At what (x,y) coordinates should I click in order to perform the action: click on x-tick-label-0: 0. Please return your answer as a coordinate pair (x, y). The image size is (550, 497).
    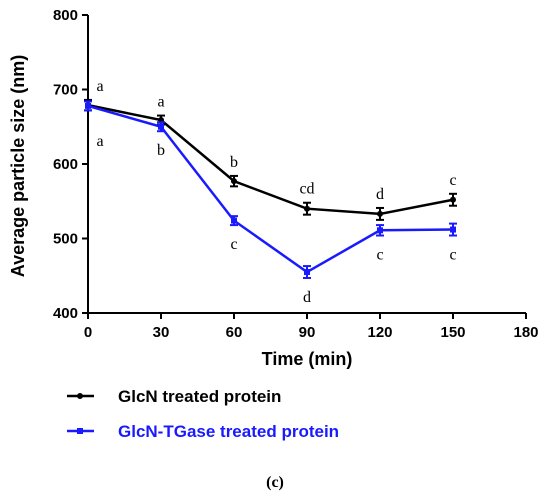
    Looking at the image, I should click on (88, 332).